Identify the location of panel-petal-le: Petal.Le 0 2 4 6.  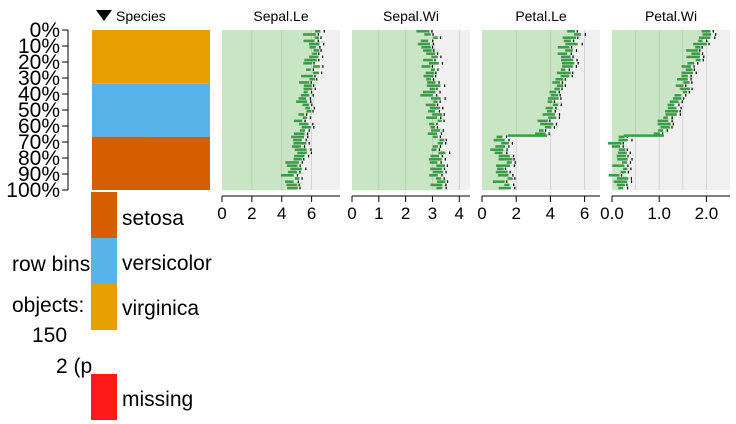
(538, 115).